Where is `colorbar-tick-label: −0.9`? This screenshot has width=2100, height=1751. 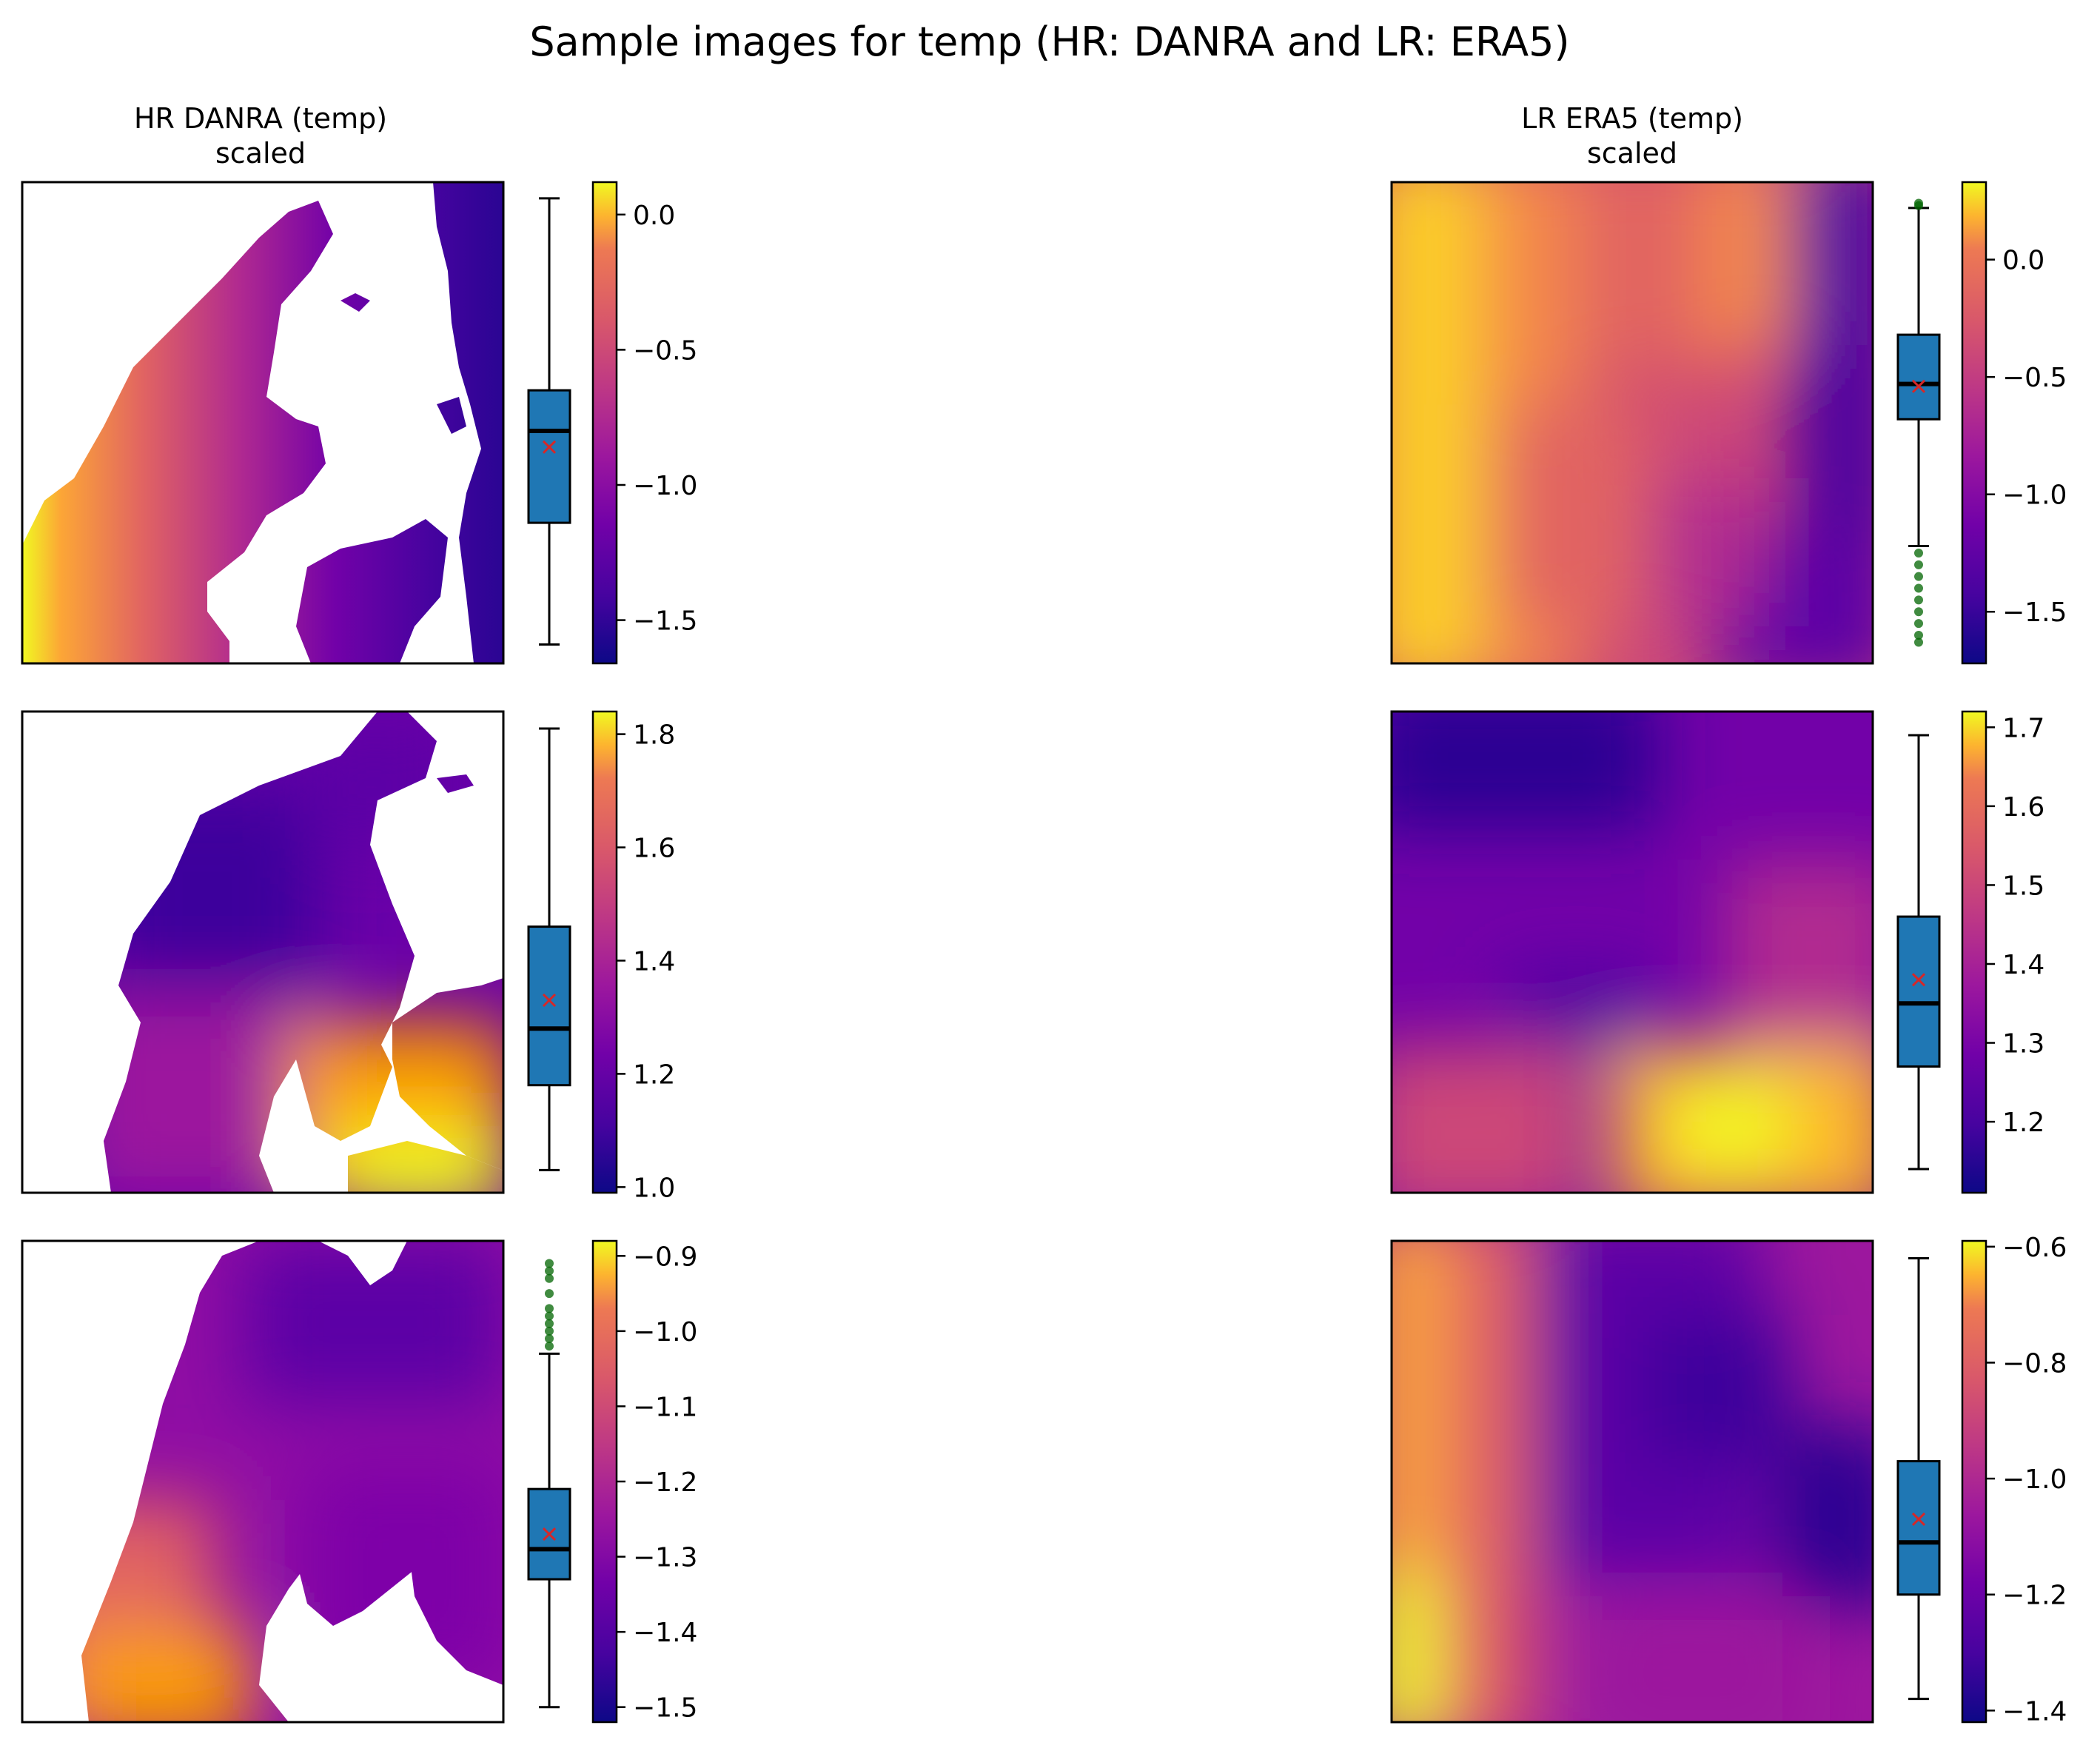 colorbar-tick-label: −0.9 is located at coordinates (665, 1257).